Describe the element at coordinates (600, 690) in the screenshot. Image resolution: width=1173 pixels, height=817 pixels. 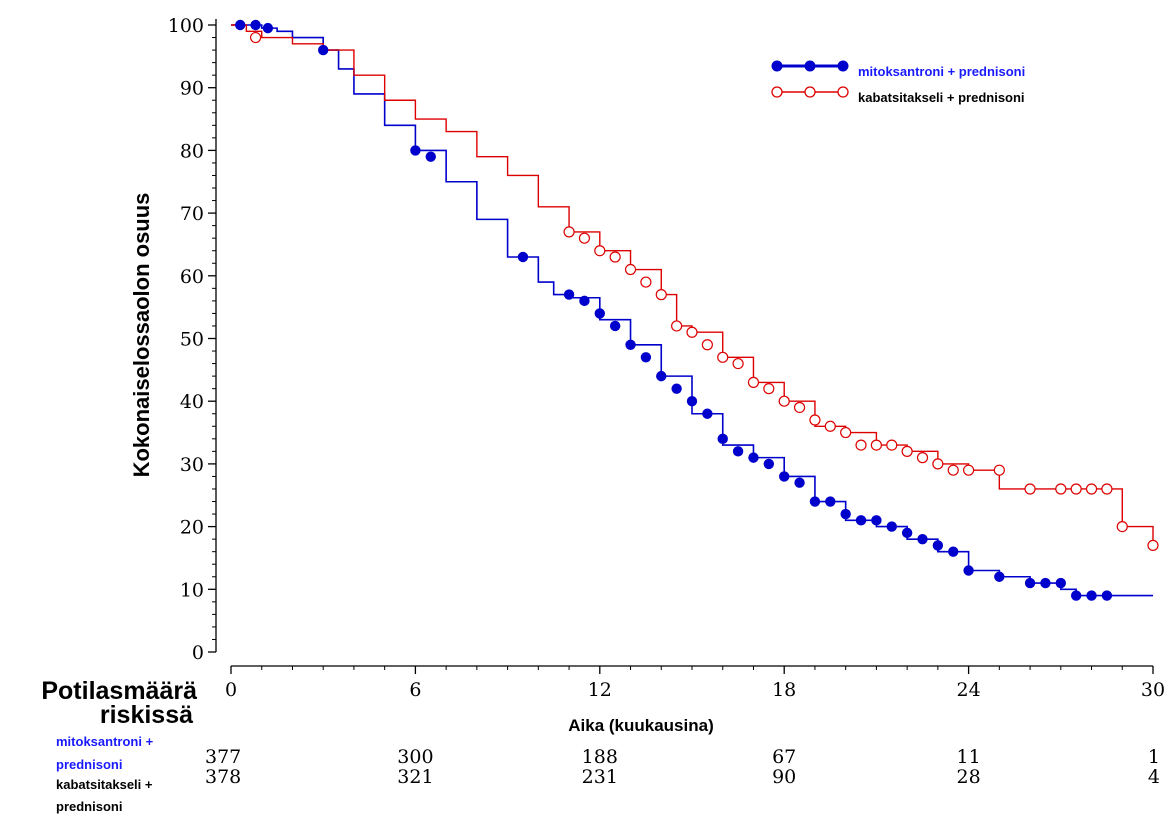
I see `x-tick-label: 12` at that location.